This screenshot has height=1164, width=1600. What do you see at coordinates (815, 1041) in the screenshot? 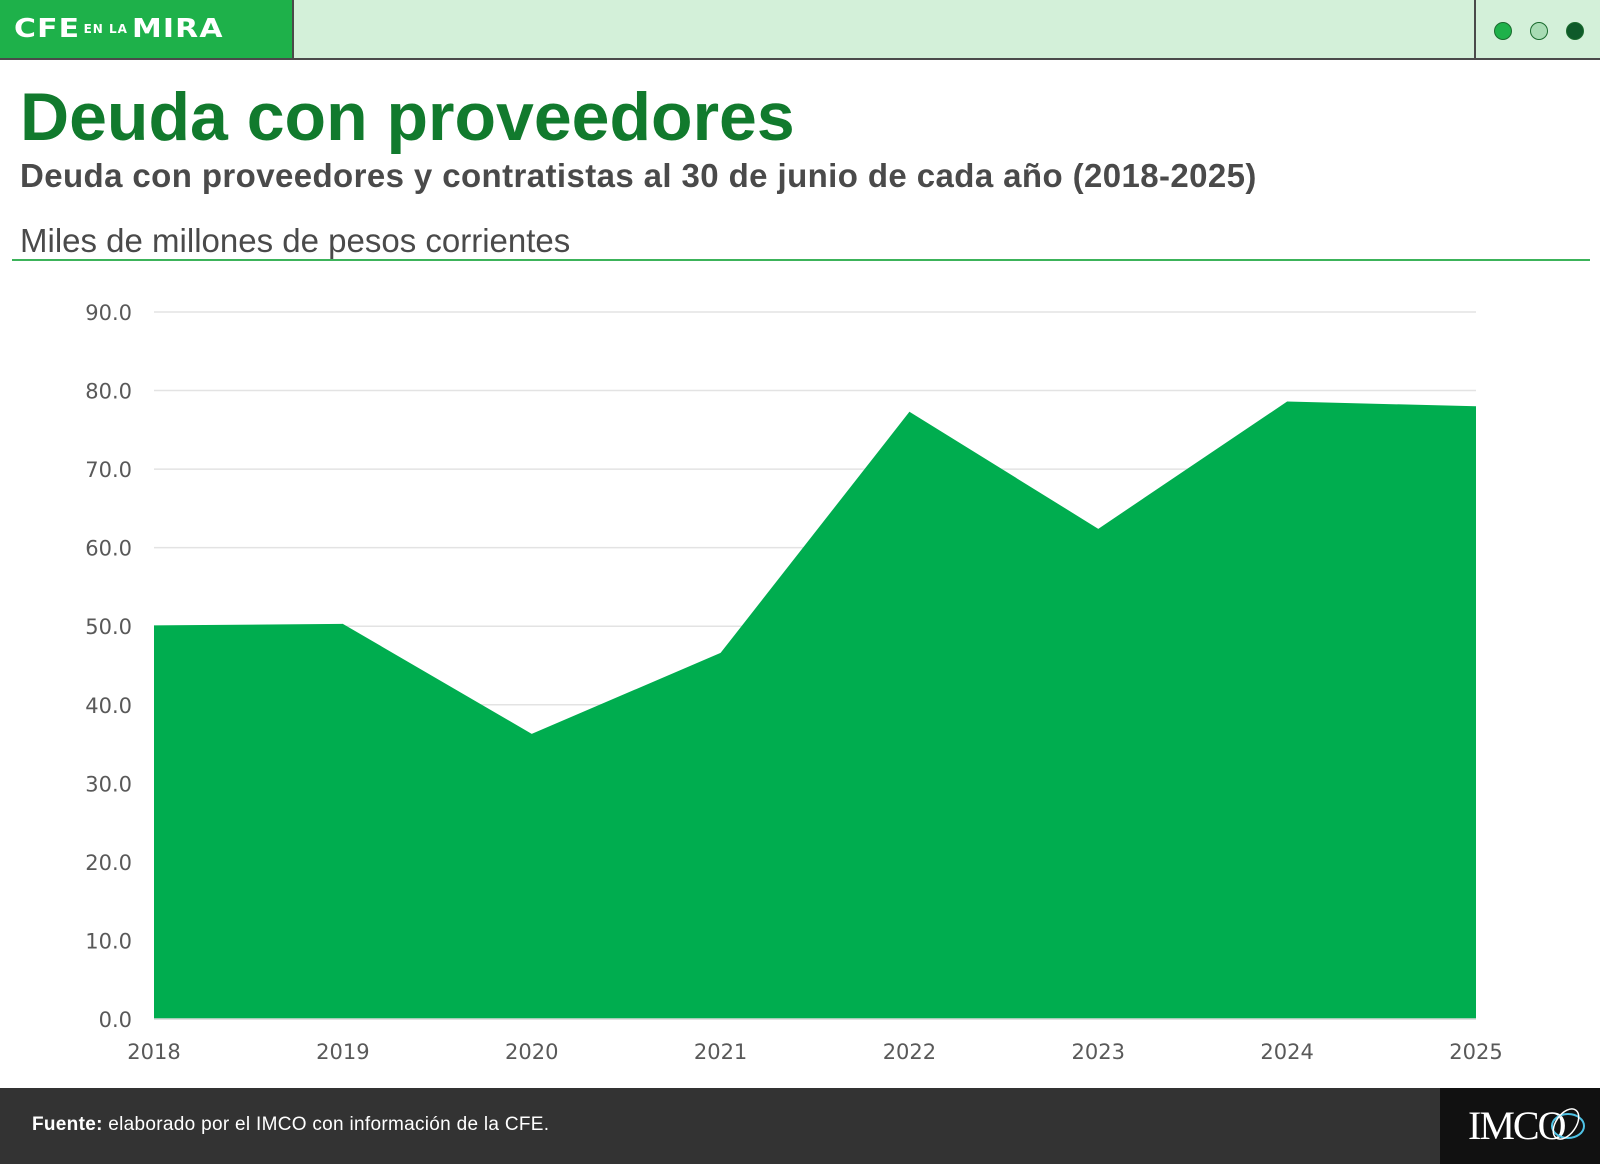
I see `x-axis: 2018 2019 2020 2021 2022 2023 2024 2025` at bounding box center [815, 1041].